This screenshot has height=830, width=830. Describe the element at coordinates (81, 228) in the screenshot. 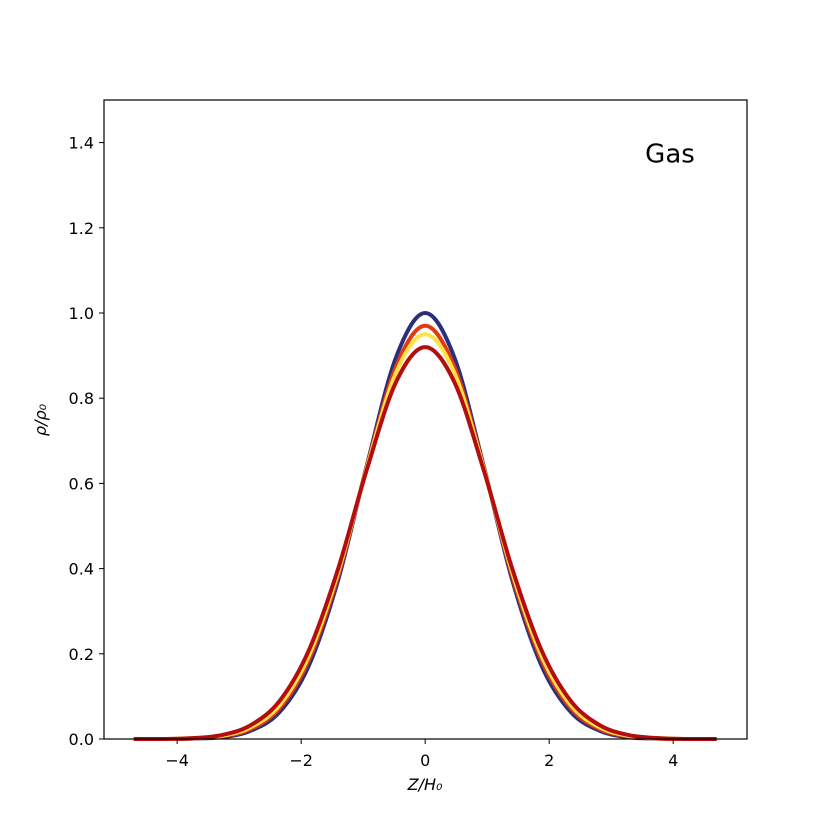

I see `y-tick-label: 1.2` at that location.